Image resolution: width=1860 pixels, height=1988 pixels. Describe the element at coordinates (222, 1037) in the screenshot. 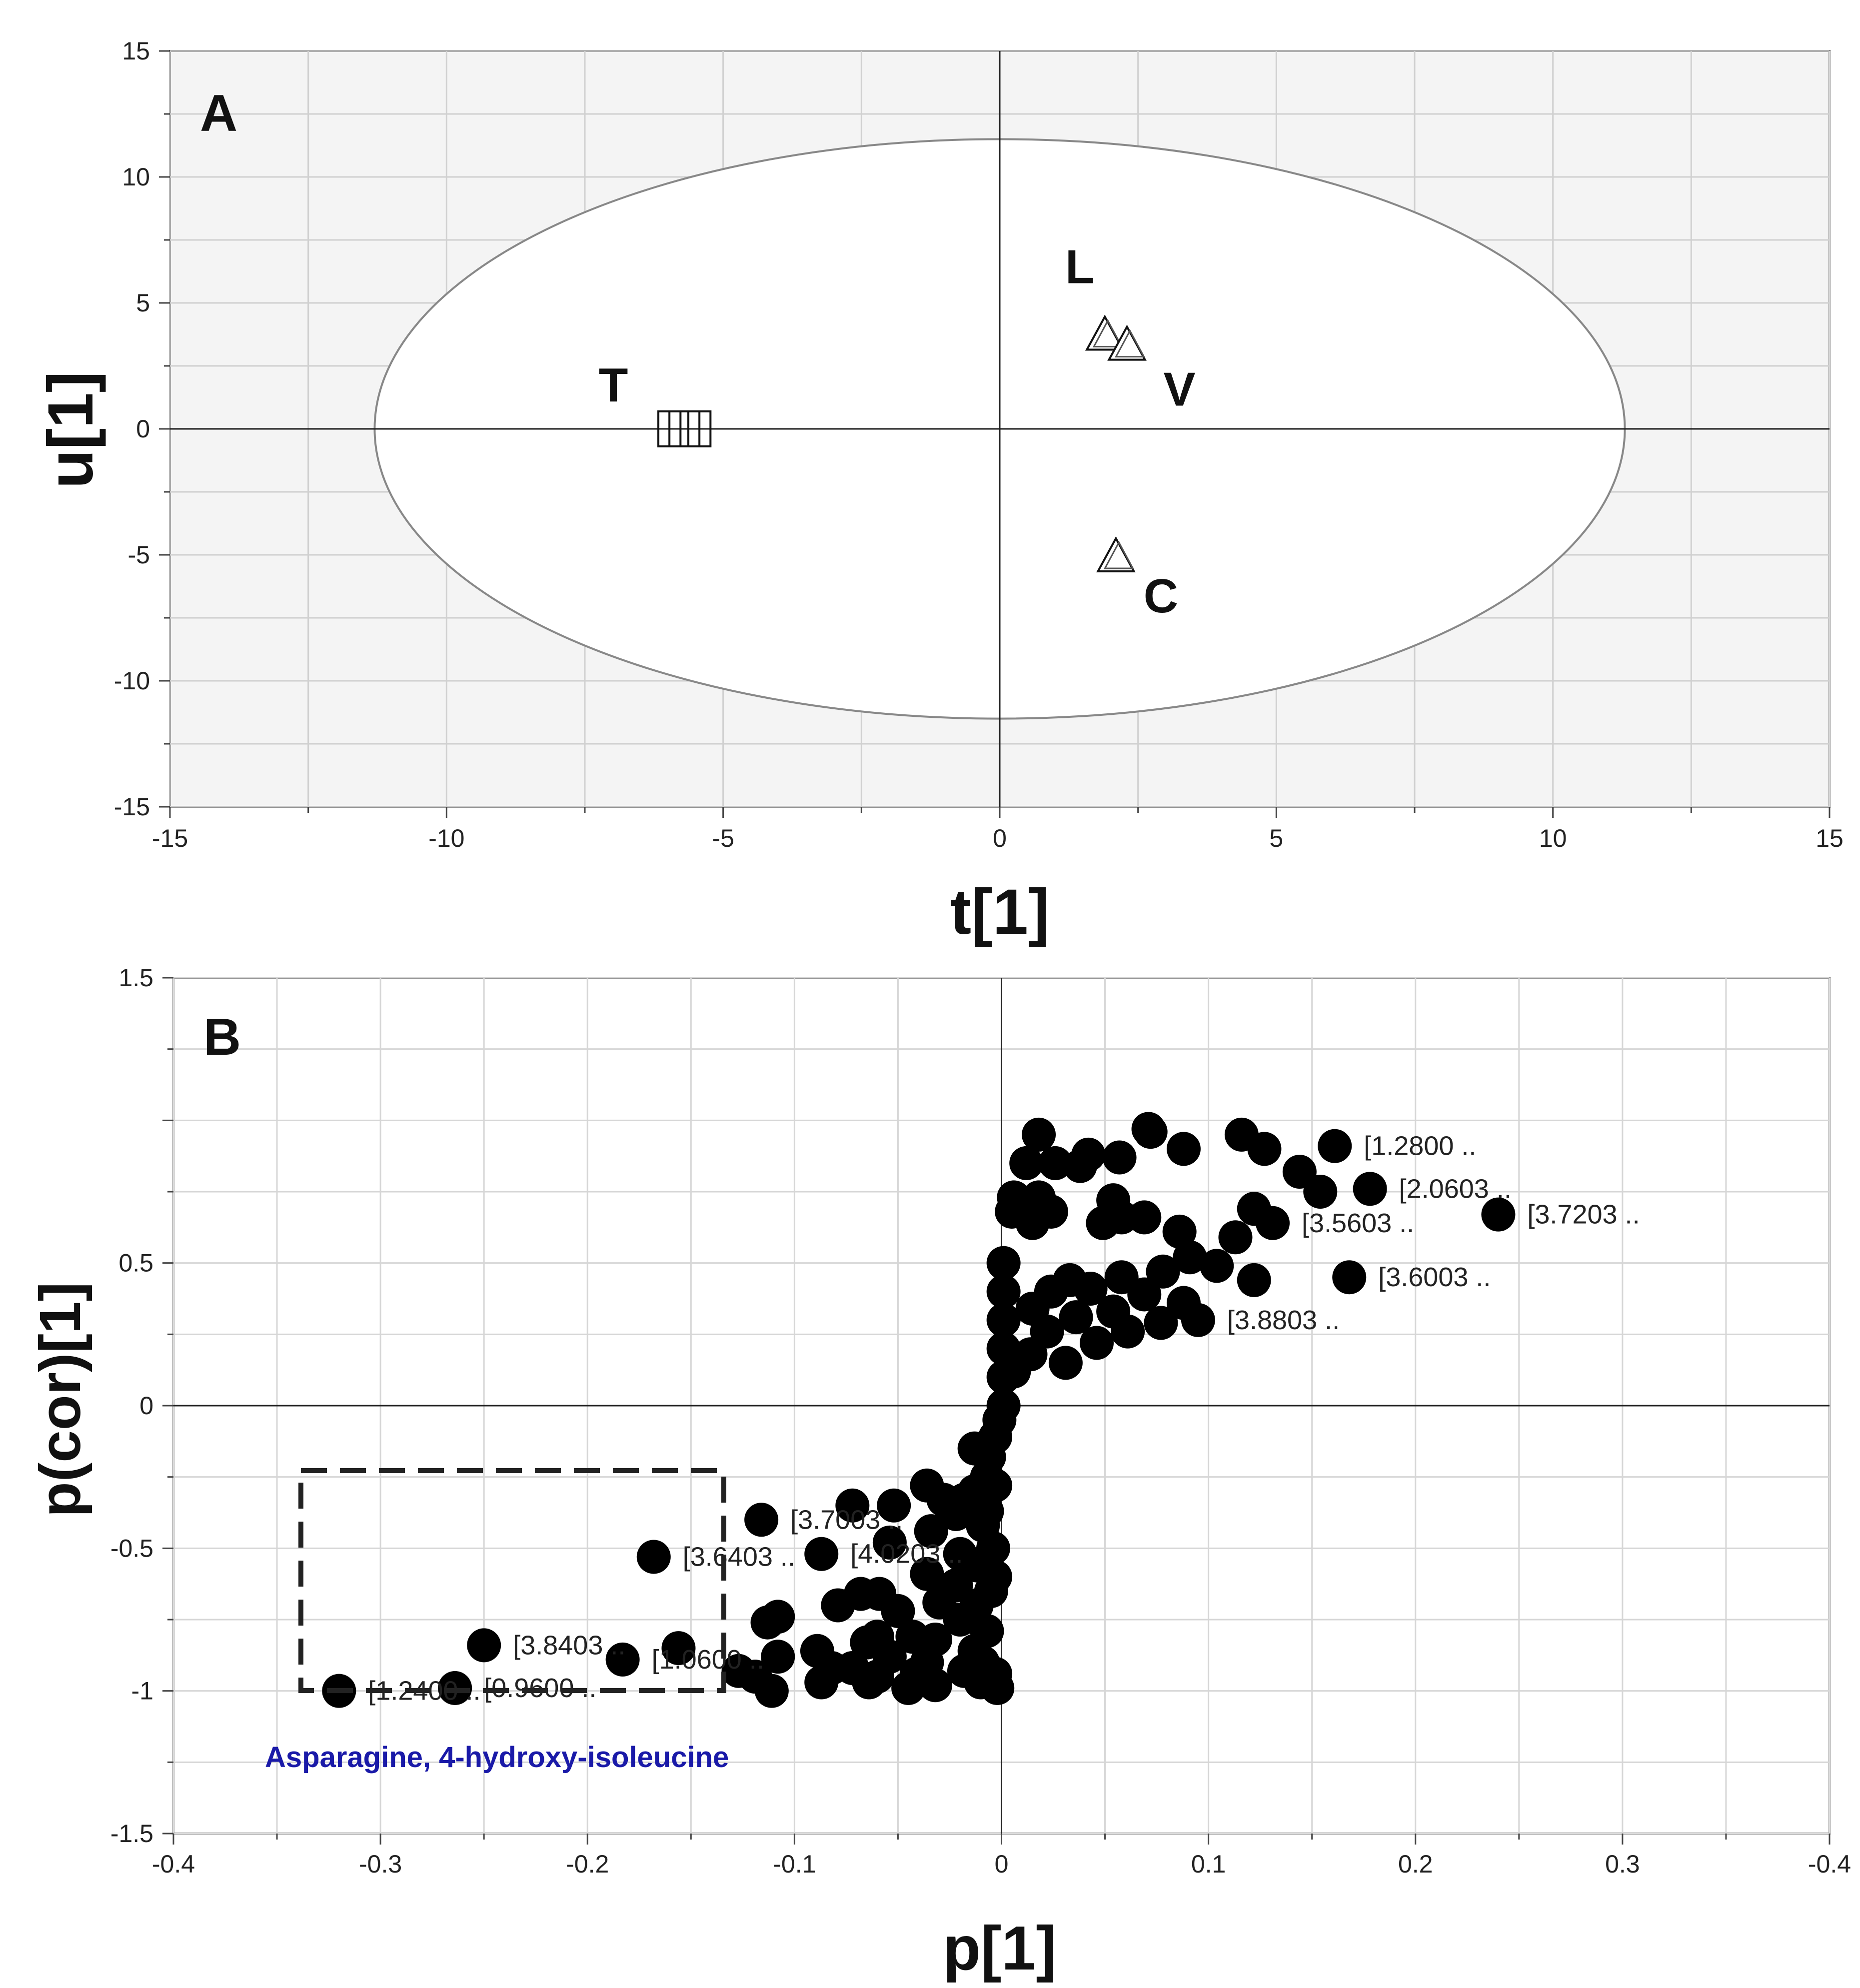

I see `panel-b-letter: B` at that location.